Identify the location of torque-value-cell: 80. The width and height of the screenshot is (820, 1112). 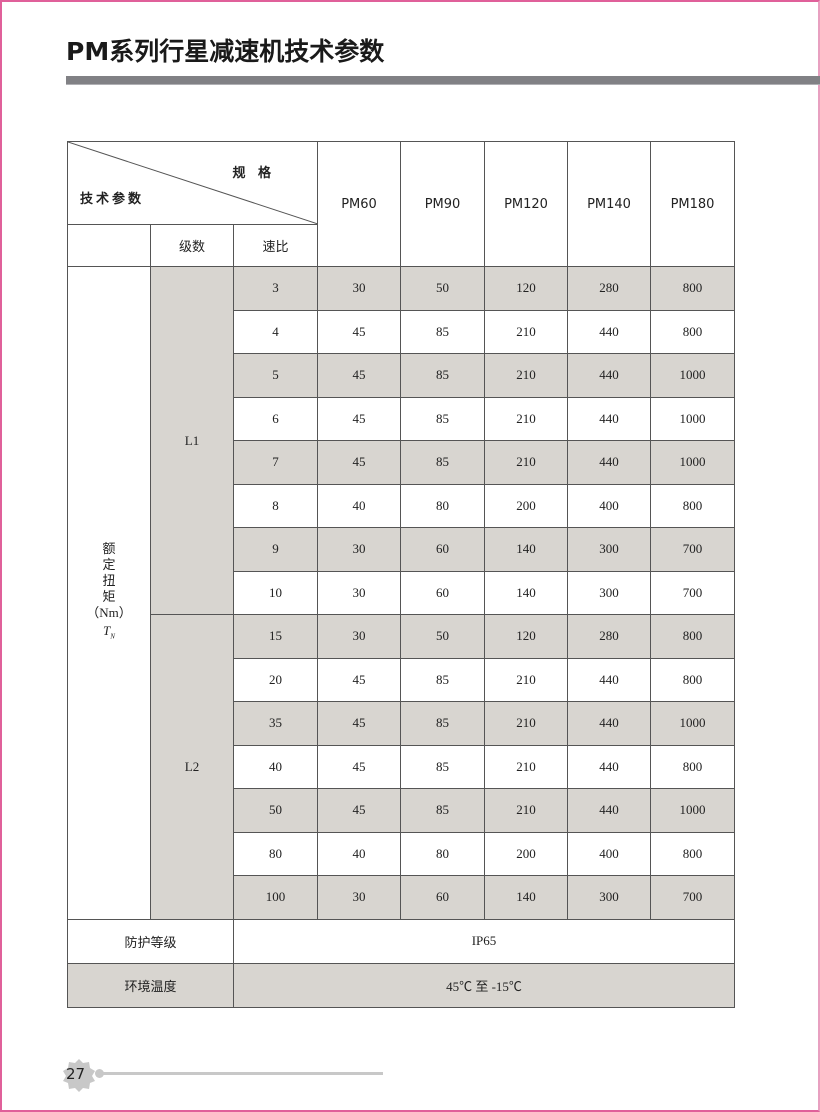
(443, 853).